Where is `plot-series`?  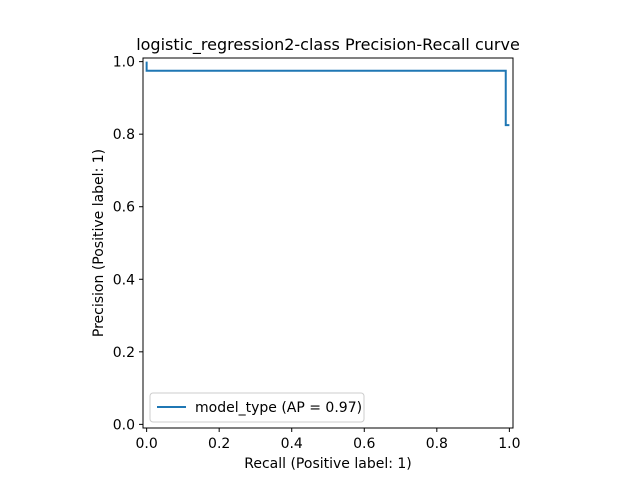 plot-series is located at coordinates (327, 94).